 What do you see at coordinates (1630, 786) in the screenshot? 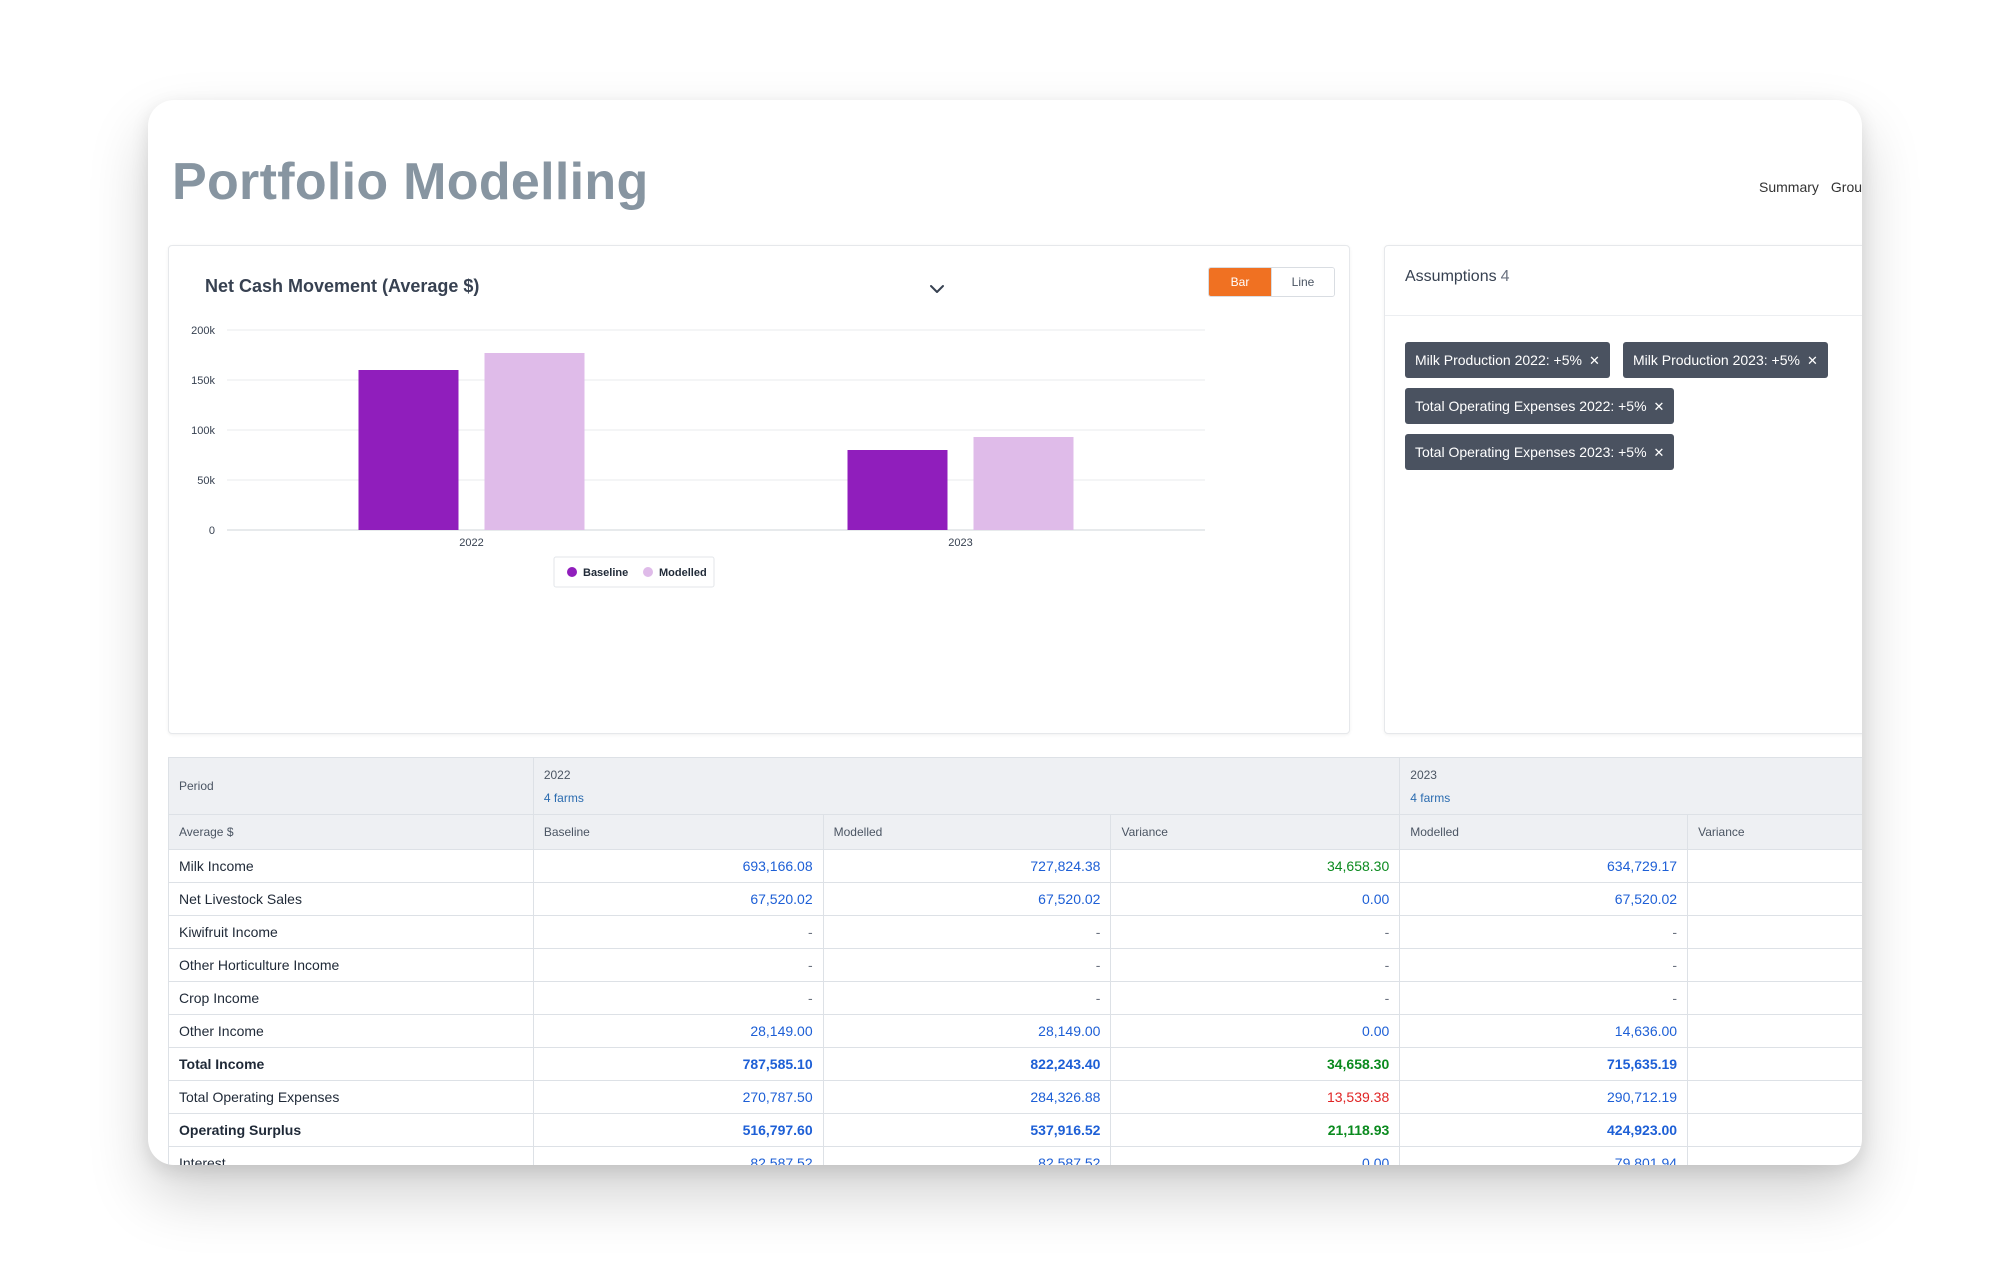
I see `year-group-header: 2023 4 farms` at bounding box center [1630, 786].